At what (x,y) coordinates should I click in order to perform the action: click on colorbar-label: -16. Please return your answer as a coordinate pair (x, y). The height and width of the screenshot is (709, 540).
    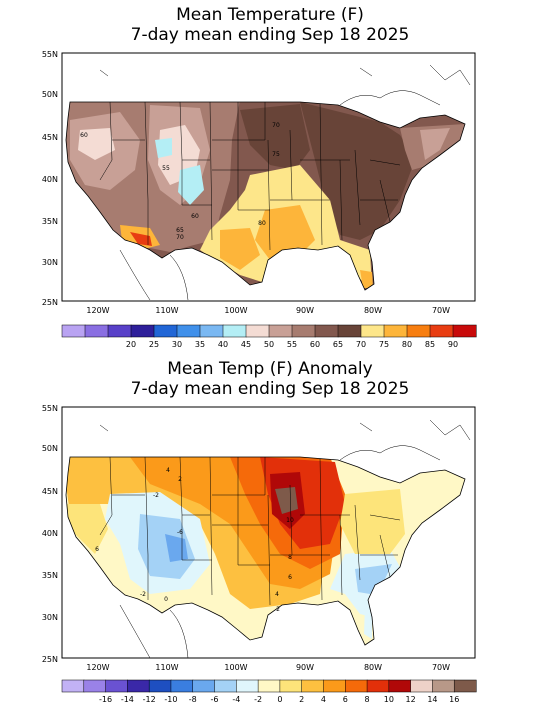
    Looking at the image, I should click on (105, 699).